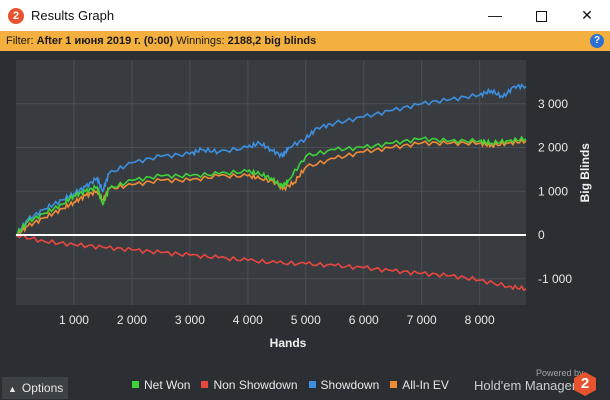  What do you see at coordinates (190, 320) in the screenshot?
I see `x-tick-label: 3 000` at bounding box center [190, 320].